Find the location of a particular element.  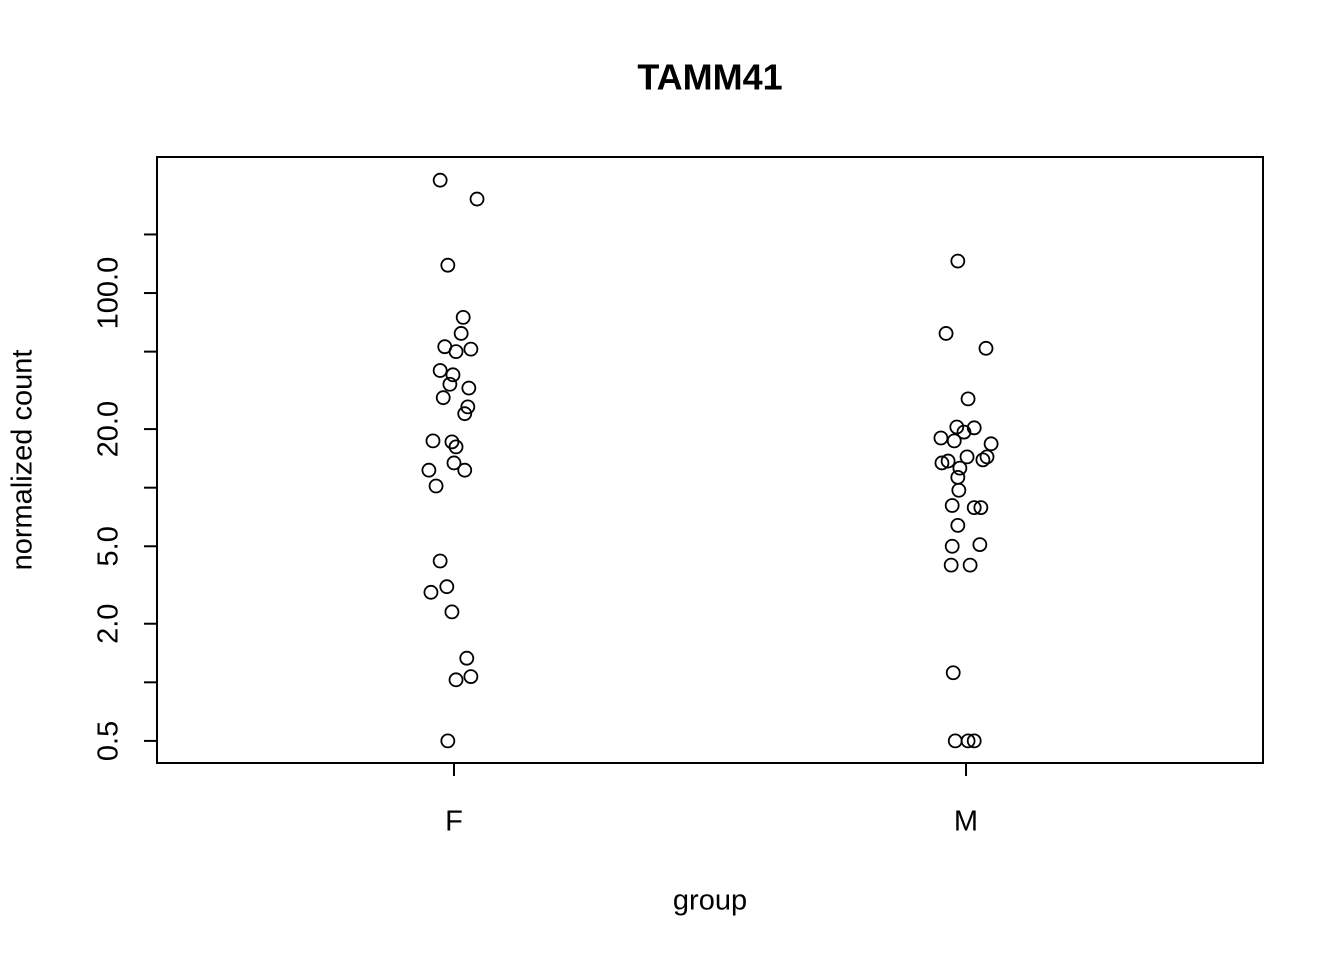

x-tick-label: M is located at coordinates (966, 822).